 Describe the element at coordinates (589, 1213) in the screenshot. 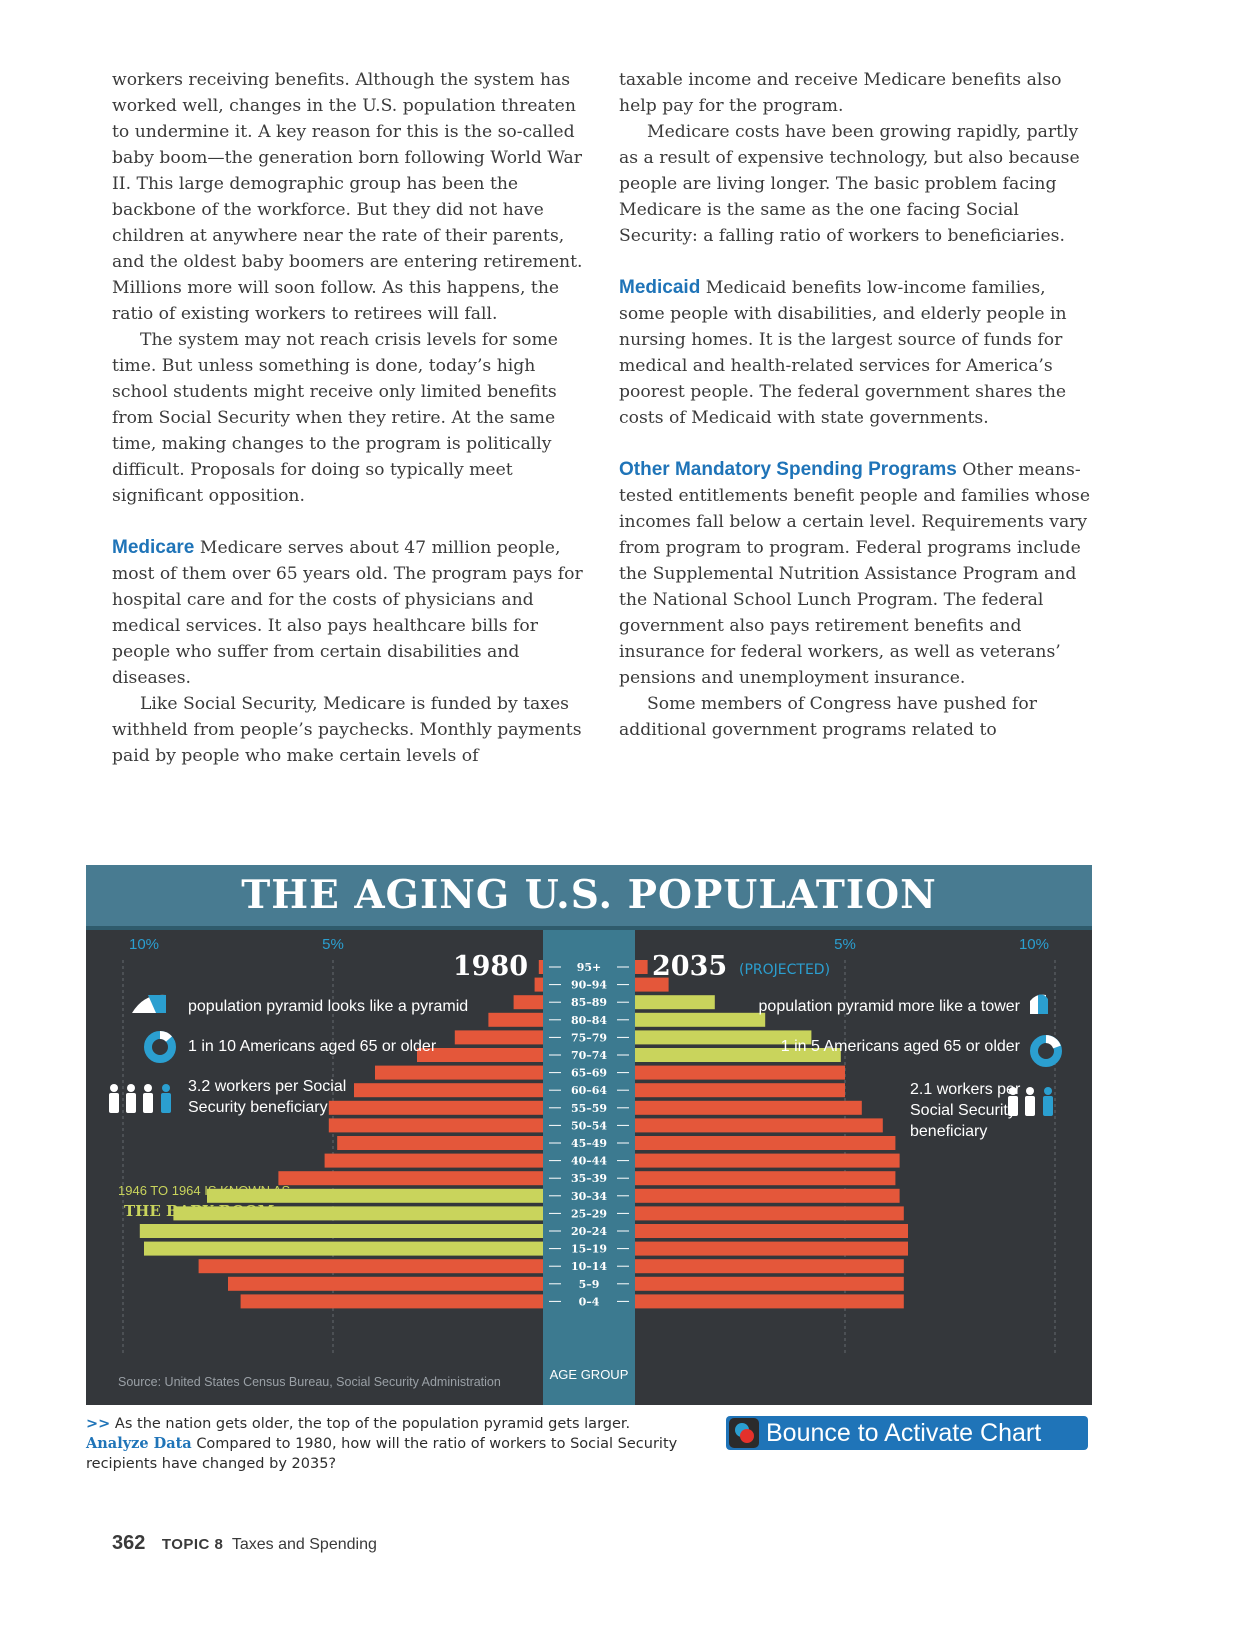

I see `age-group-label: 25–29` at that location.